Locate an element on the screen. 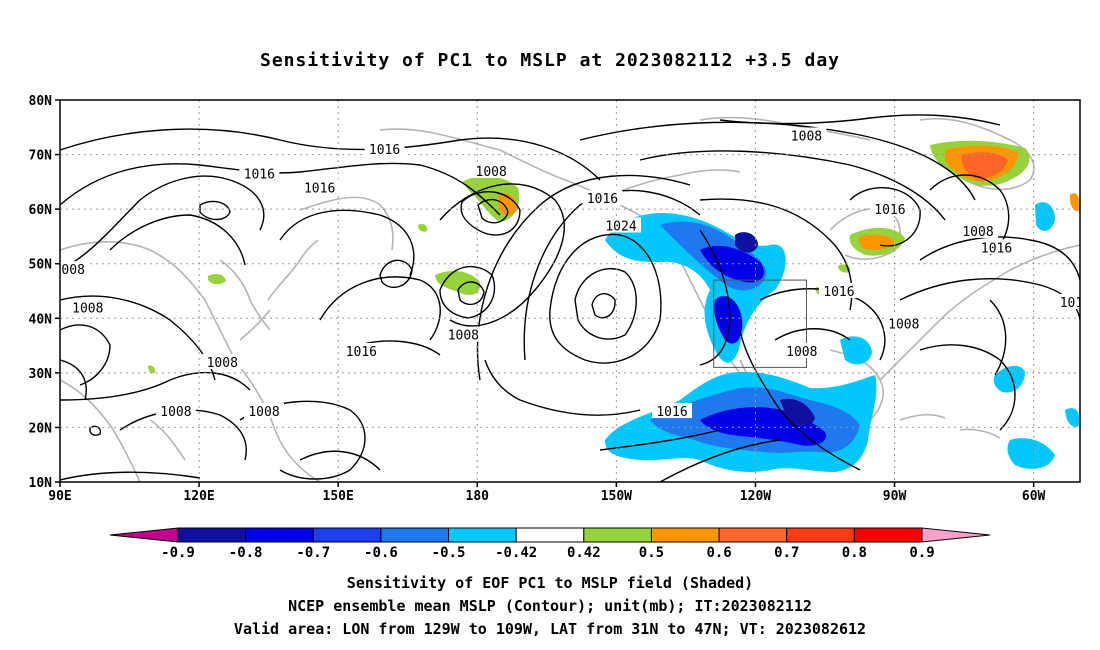 The height and width of the screenshot is (650, 1100). valid-area-box is located at coordinates (760, 323).